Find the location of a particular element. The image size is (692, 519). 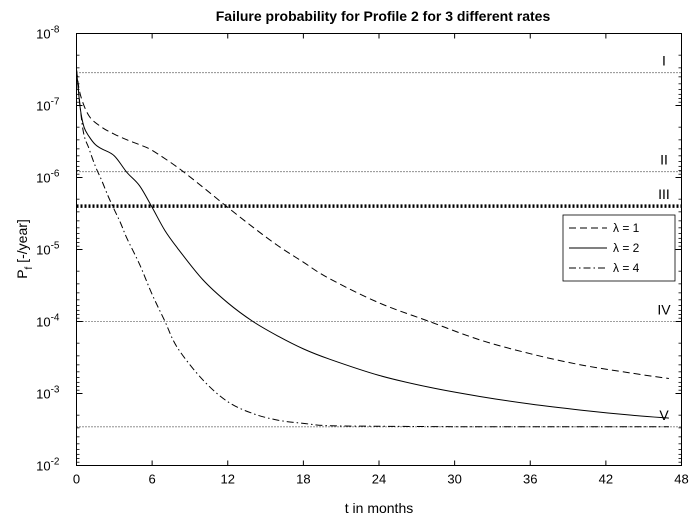

threshold-label-5: V is located at coordinates (664, 415).